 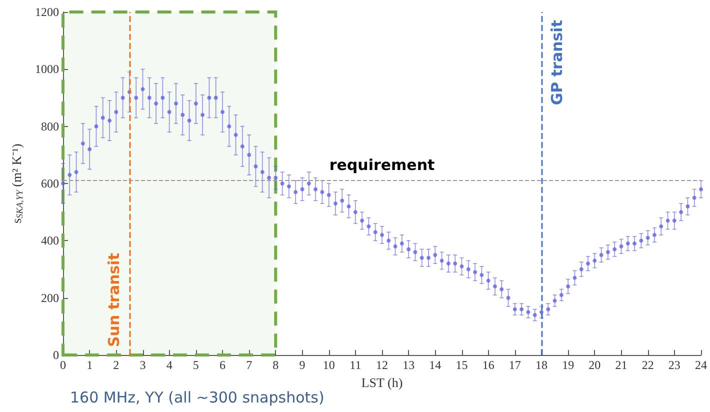 I want to click on x-tick-label: 22, so click(x=648, y=365).